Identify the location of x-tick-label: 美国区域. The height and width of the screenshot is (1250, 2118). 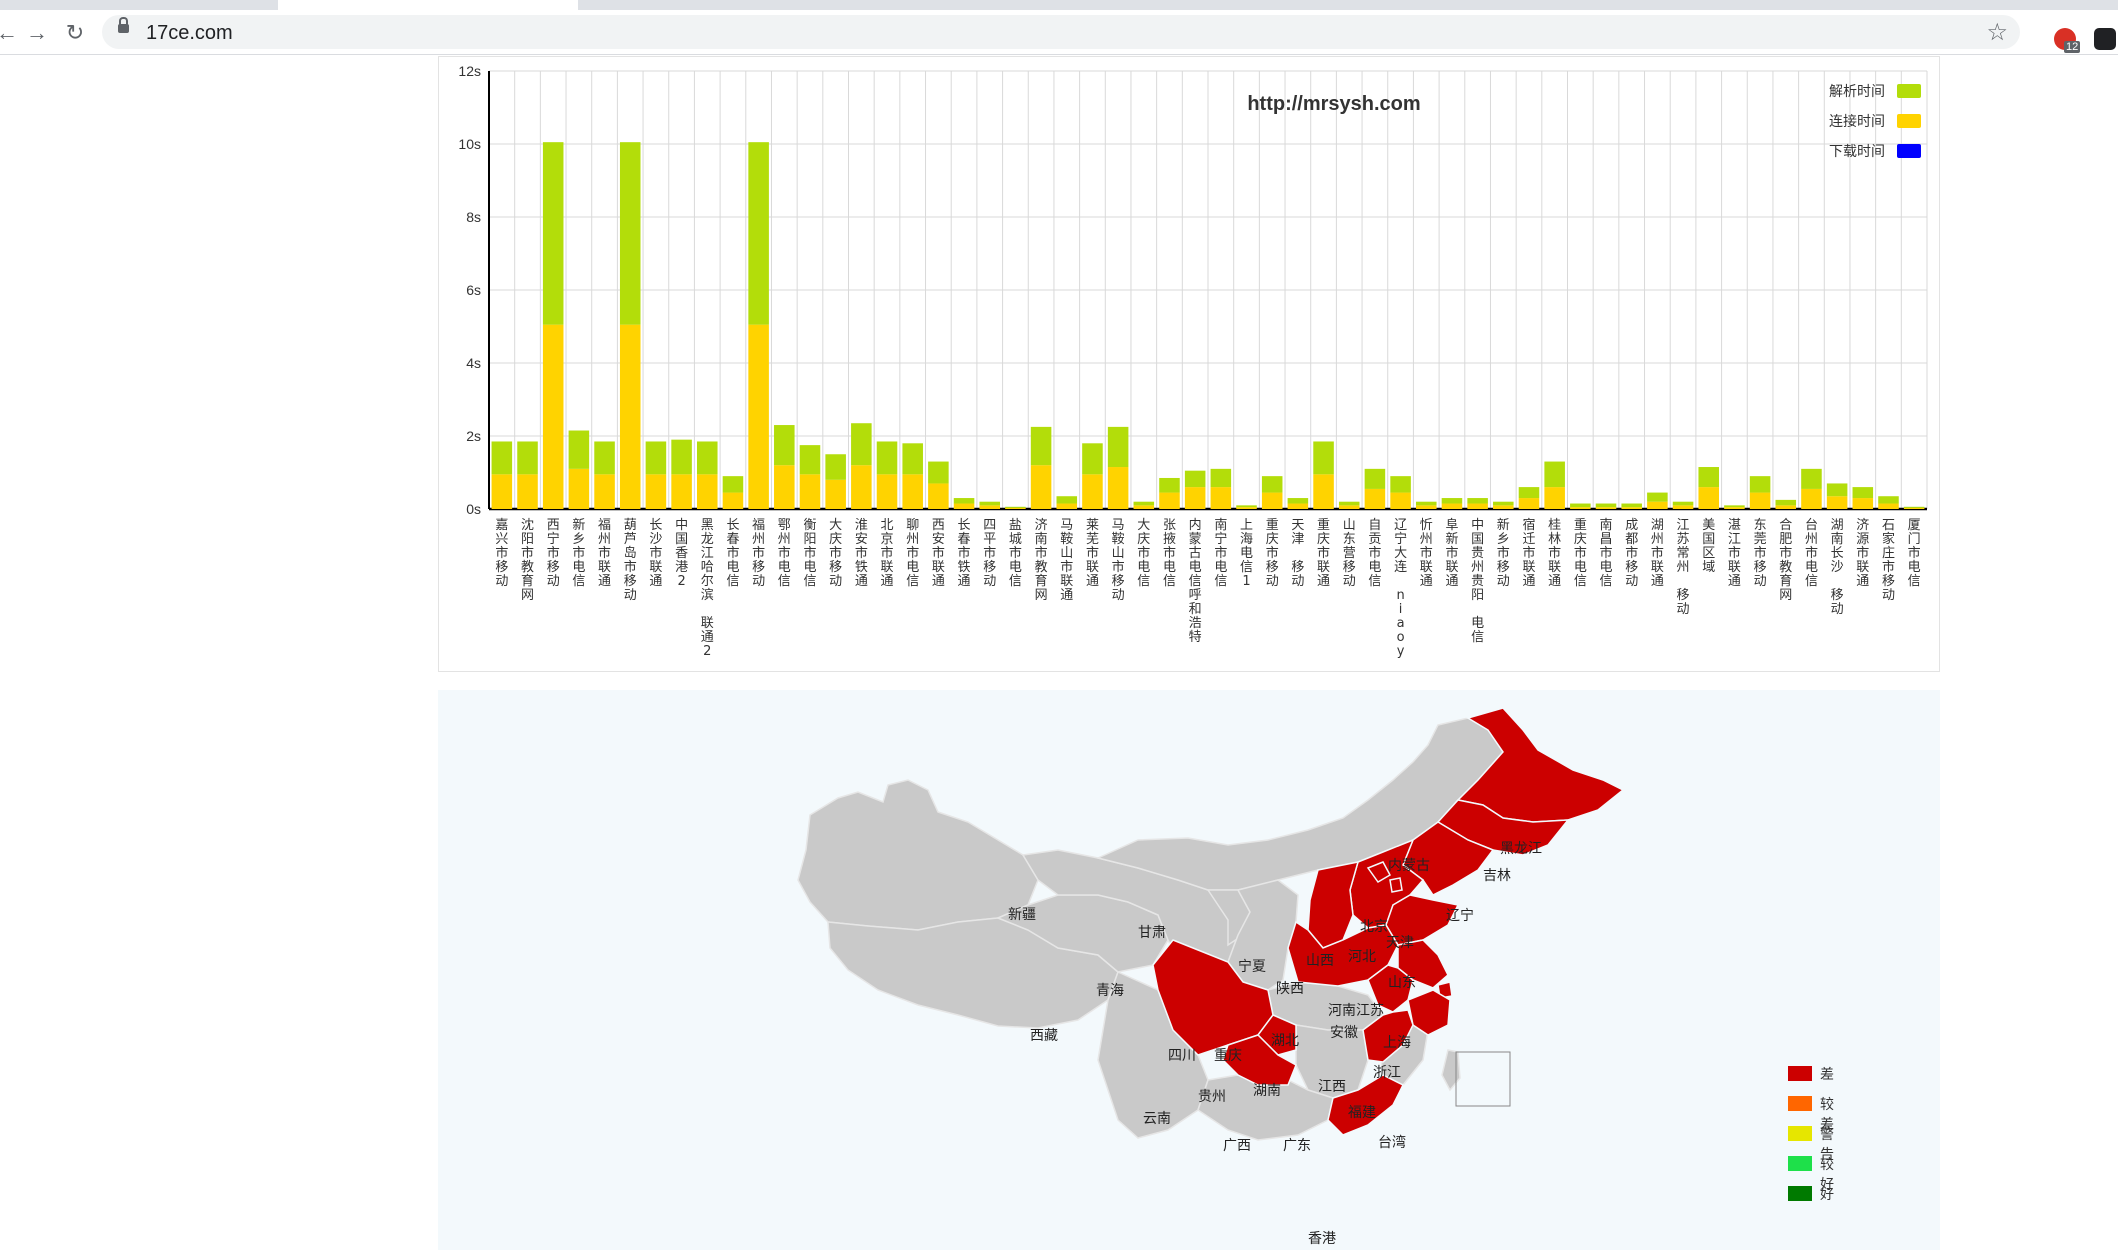
(1708, 546).